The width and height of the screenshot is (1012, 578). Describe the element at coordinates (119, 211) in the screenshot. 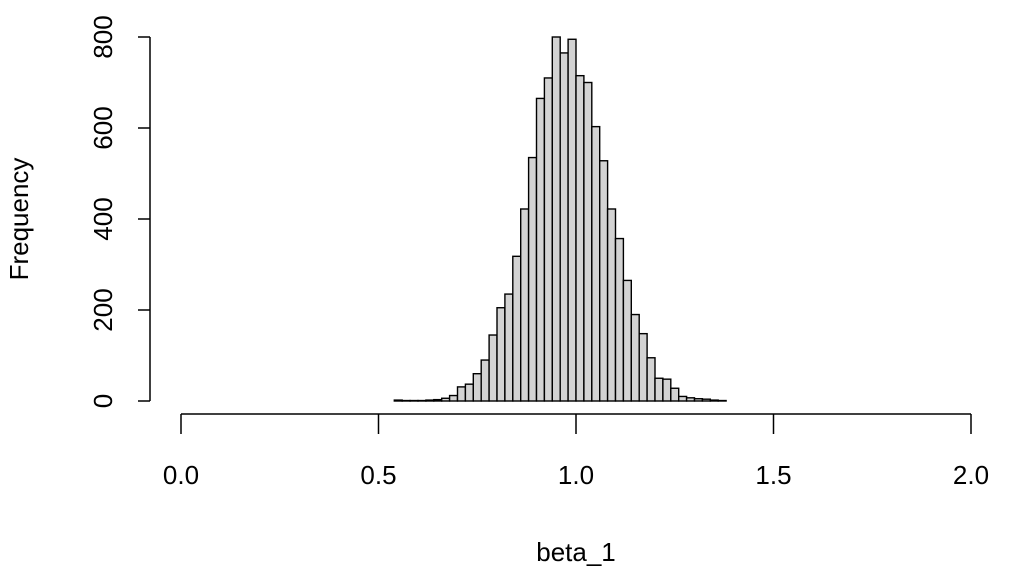

I see `y-axis-ticks: 0 200 400 600 800` at that location.